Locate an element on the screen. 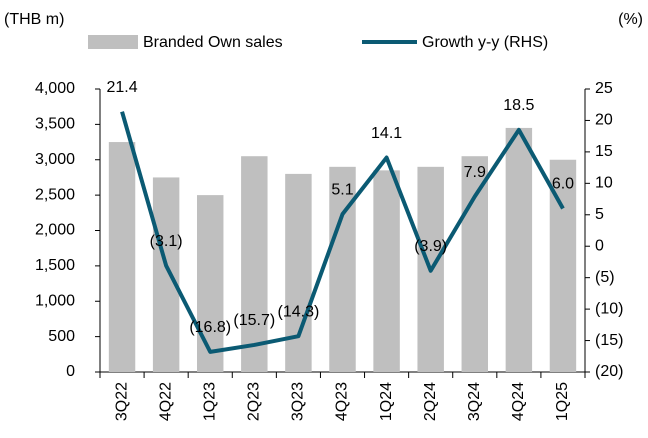  x-tick-label: 4Q23 is located at coordinates (342, 401).